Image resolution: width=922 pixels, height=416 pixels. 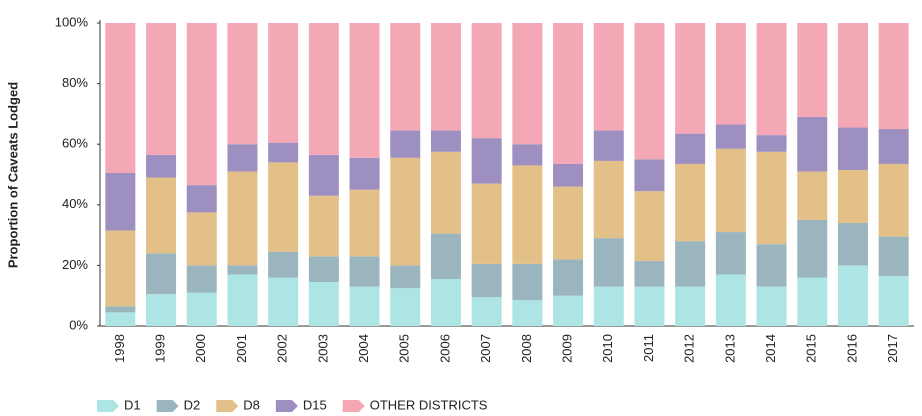 I want to click on x-tick-label: 2012, so click(x=689, y=348).